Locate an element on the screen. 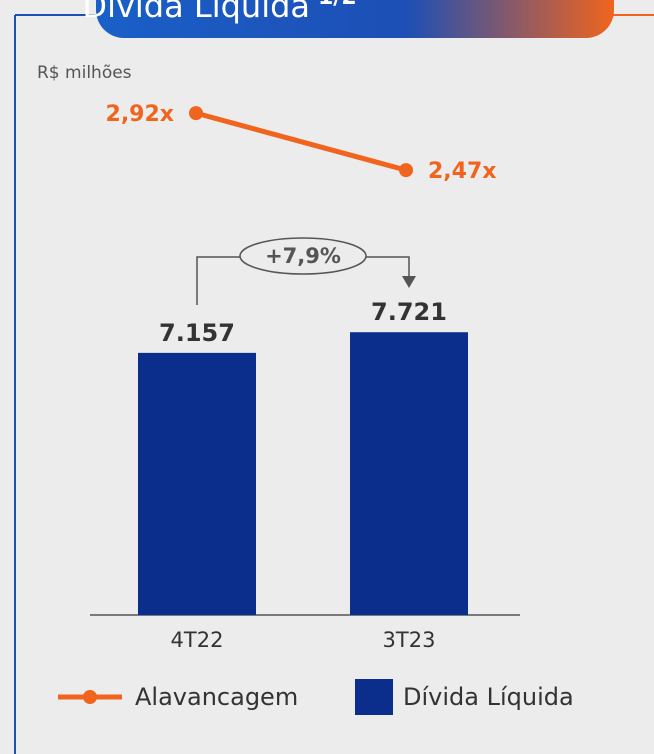 The height and width of the screenshot is (754, 654). legend-label: Dívida Líquida is located at coordinates (488, 697).